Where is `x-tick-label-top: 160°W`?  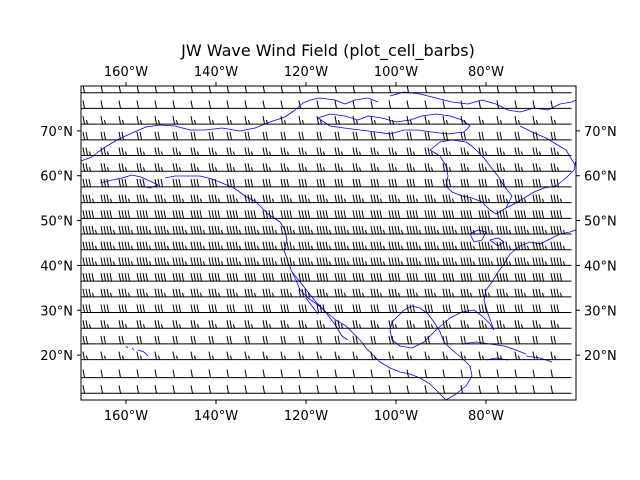 x-tick-label-top: 160°W is located at coordinates (126, 72).